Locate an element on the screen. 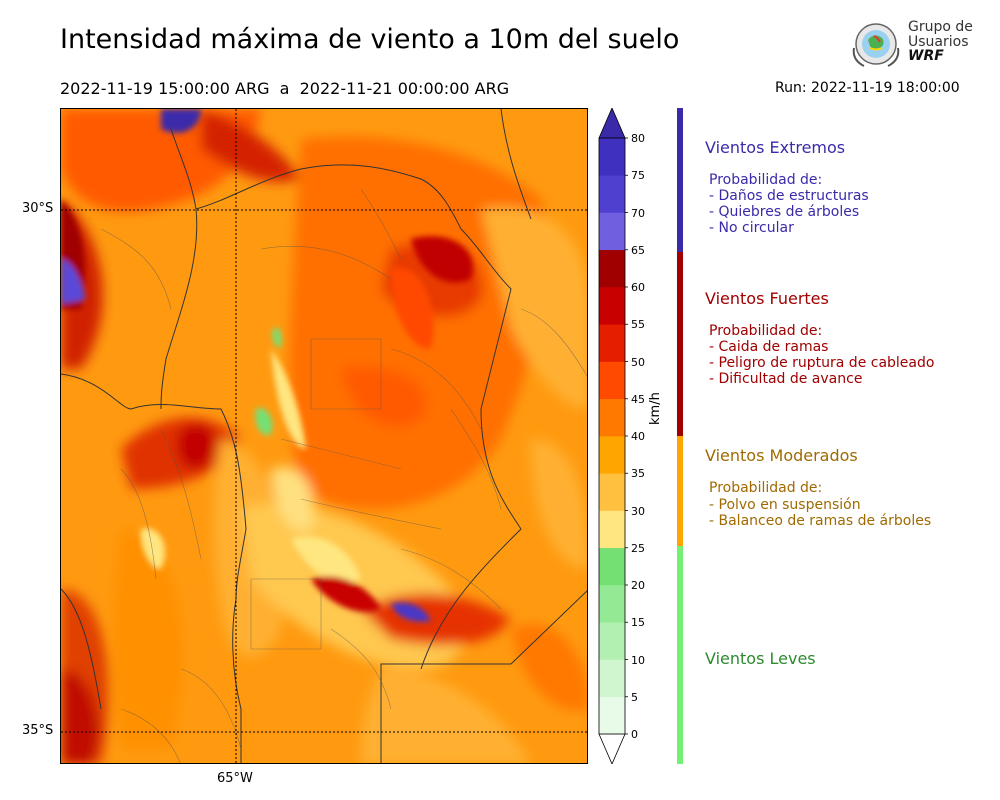  category-item: - Polvo en suspensión is located at coordinates (785, 505).